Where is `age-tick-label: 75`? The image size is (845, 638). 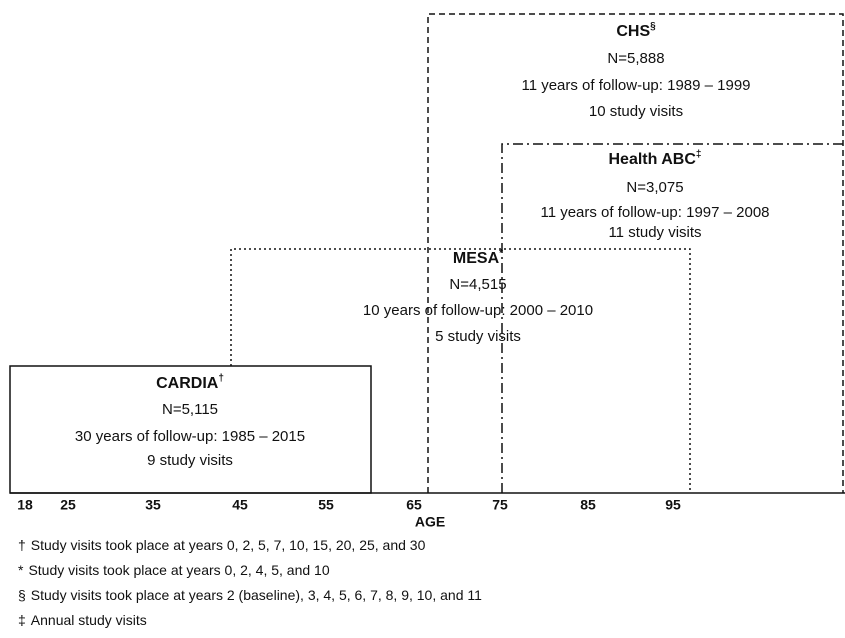 age-tick-label: 75 is located at coordinates (500, 505).